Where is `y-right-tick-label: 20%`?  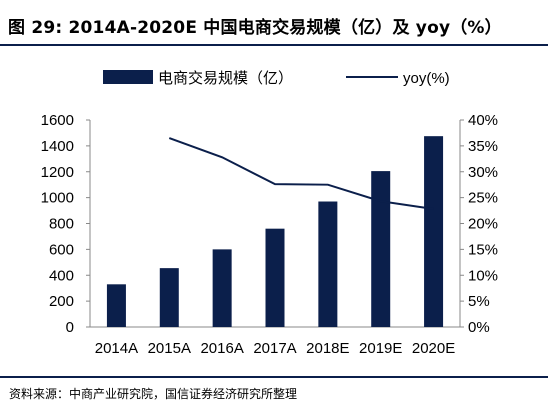
y-right-tick-label: 20% is located at coordinates (483, 224).